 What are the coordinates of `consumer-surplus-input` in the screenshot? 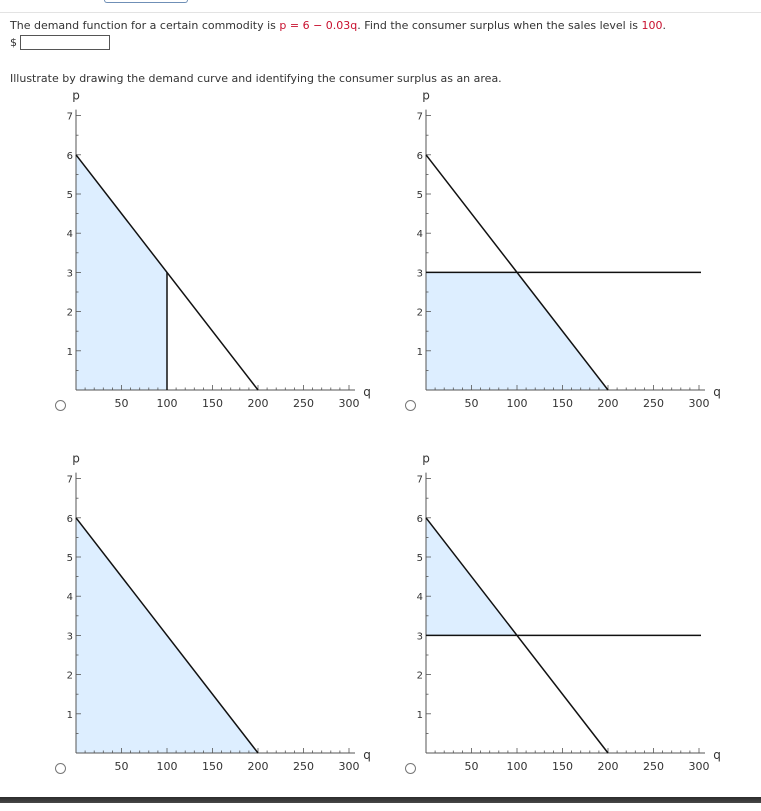 It's located at (65, 42).